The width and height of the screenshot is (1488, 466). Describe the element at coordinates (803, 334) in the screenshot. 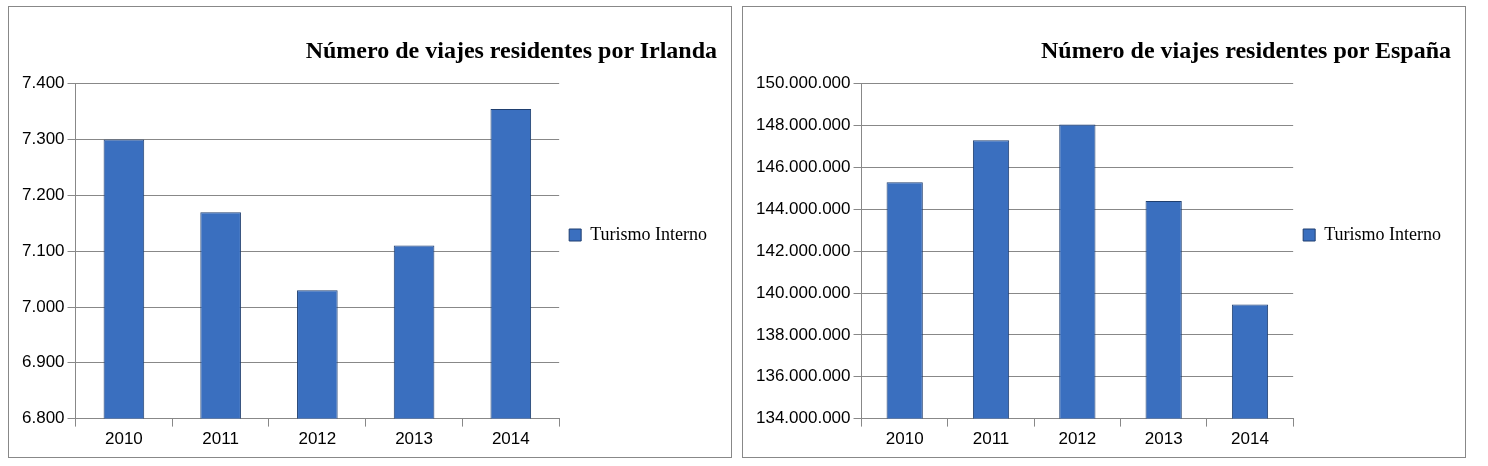

I see `y-tick-label: 138.000.000` at that location.